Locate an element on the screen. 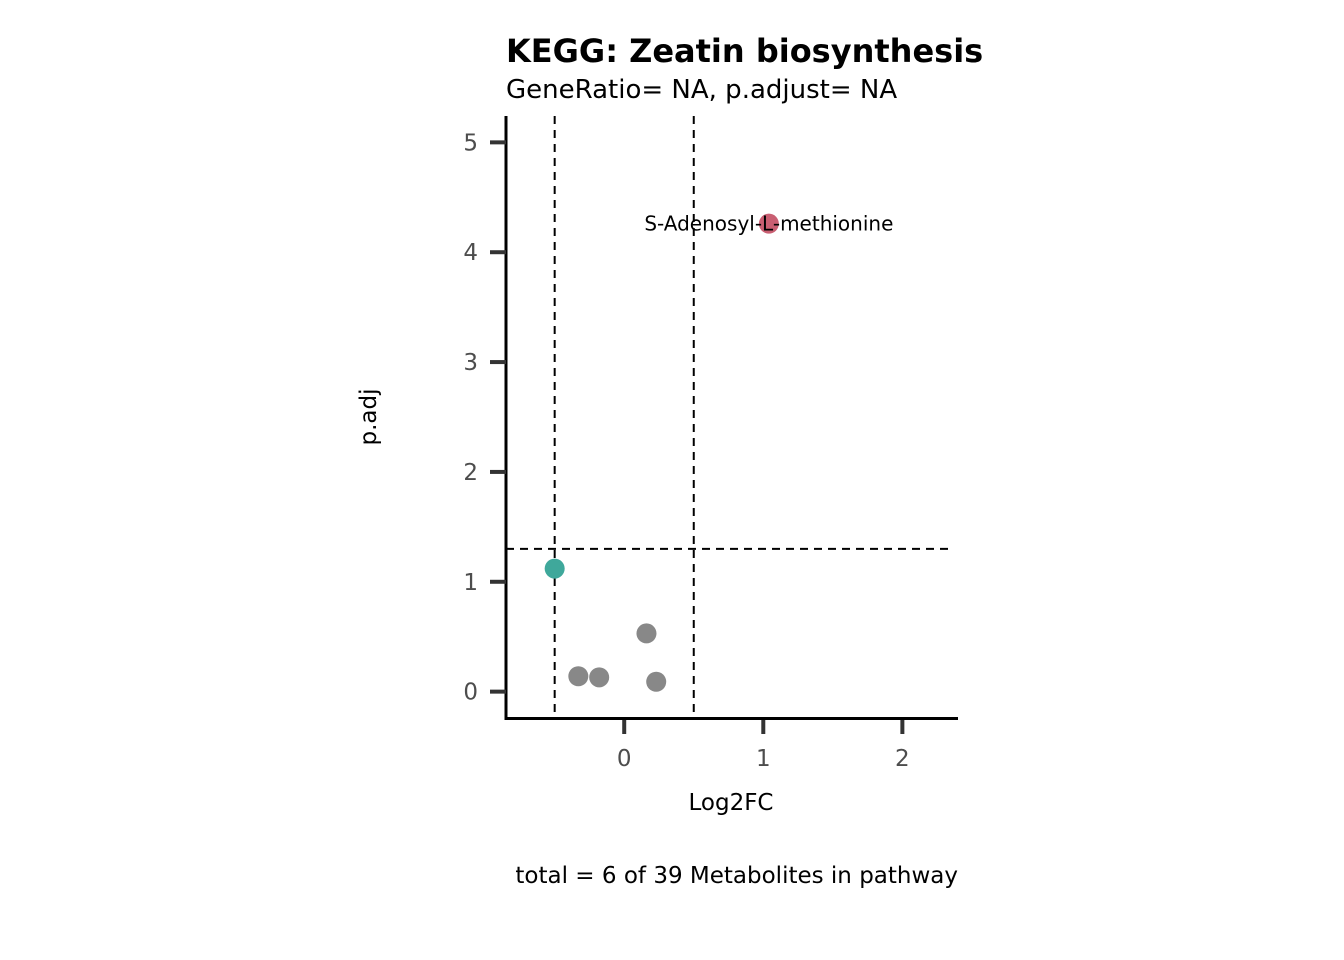  point-label: S-Adenosyl-L-methionine is located at coordinates (768, 224).